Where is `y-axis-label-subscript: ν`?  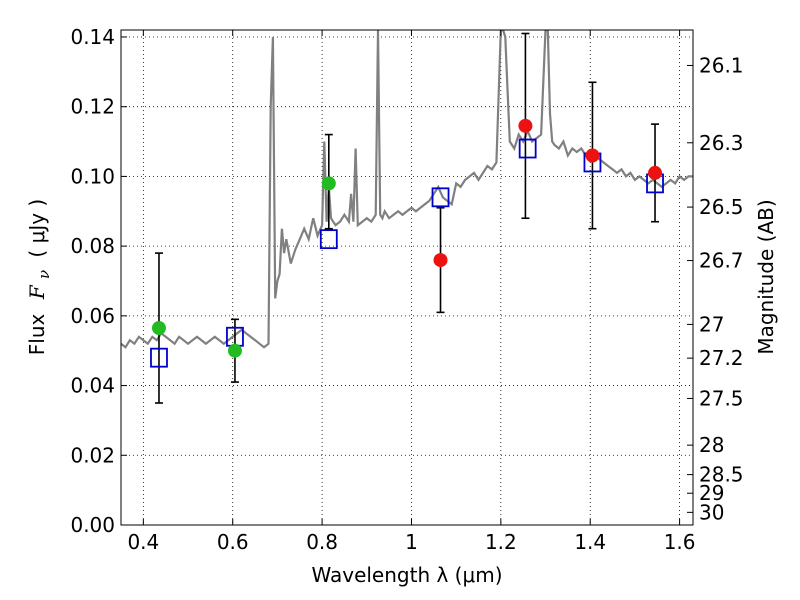 y-axis-label-subscript: ν is located at coordinates (44, 274).